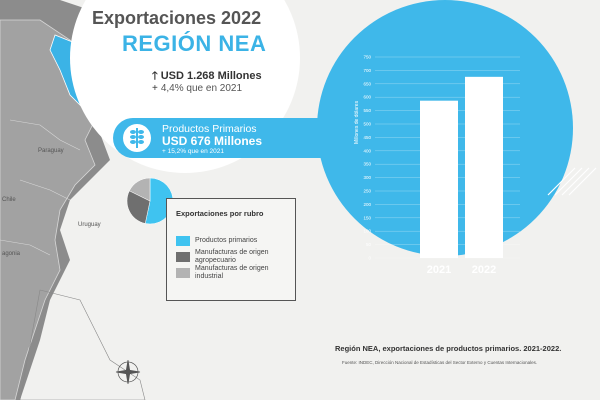 The image size is (600, 400). What do you see at coordinates (367, 70) in the screenshot?
I see `y-tick-label: 700` at bounding box center [367, 70].